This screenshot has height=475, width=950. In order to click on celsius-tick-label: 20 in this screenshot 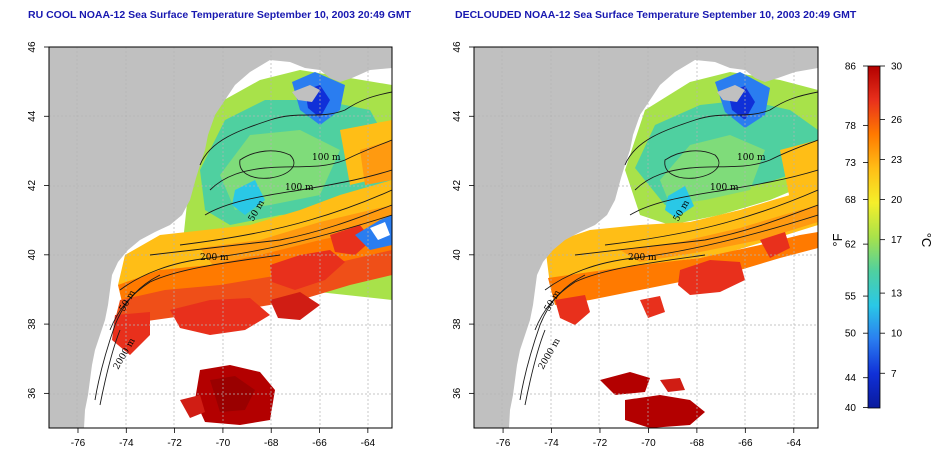, I will do `click(897, 200)`.